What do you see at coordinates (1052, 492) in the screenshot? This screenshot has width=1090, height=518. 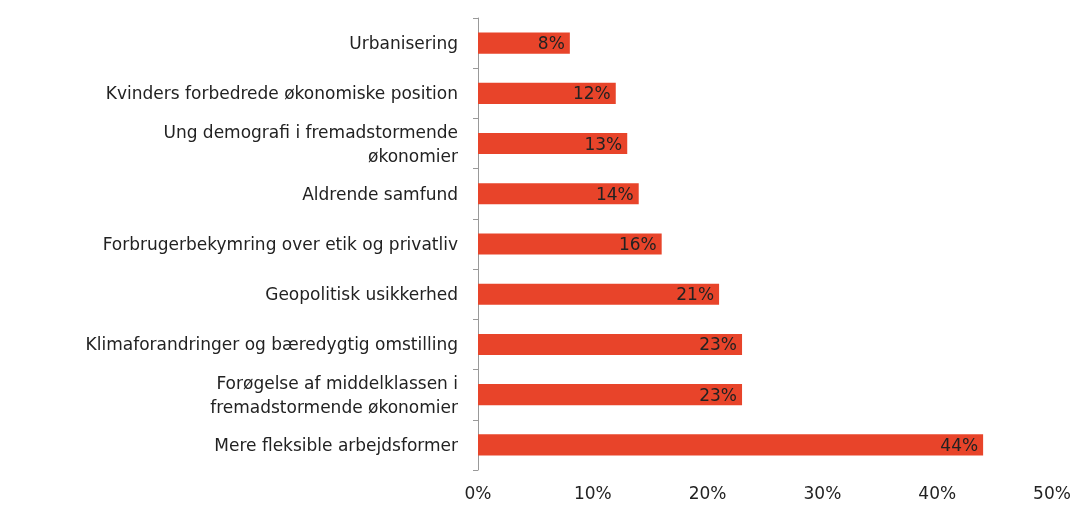 I see `x-tick-label: 50%` at bounding box center [1052, 492].